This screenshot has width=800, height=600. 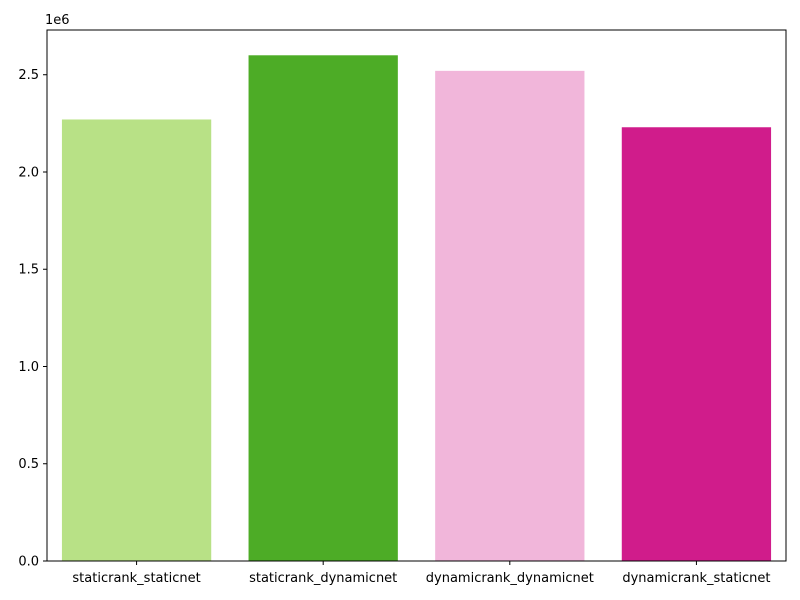 I want to click on y-ticks: 0.0 0.5 1.0 1.5 2.0 2.5, so click(x=32, y=319).